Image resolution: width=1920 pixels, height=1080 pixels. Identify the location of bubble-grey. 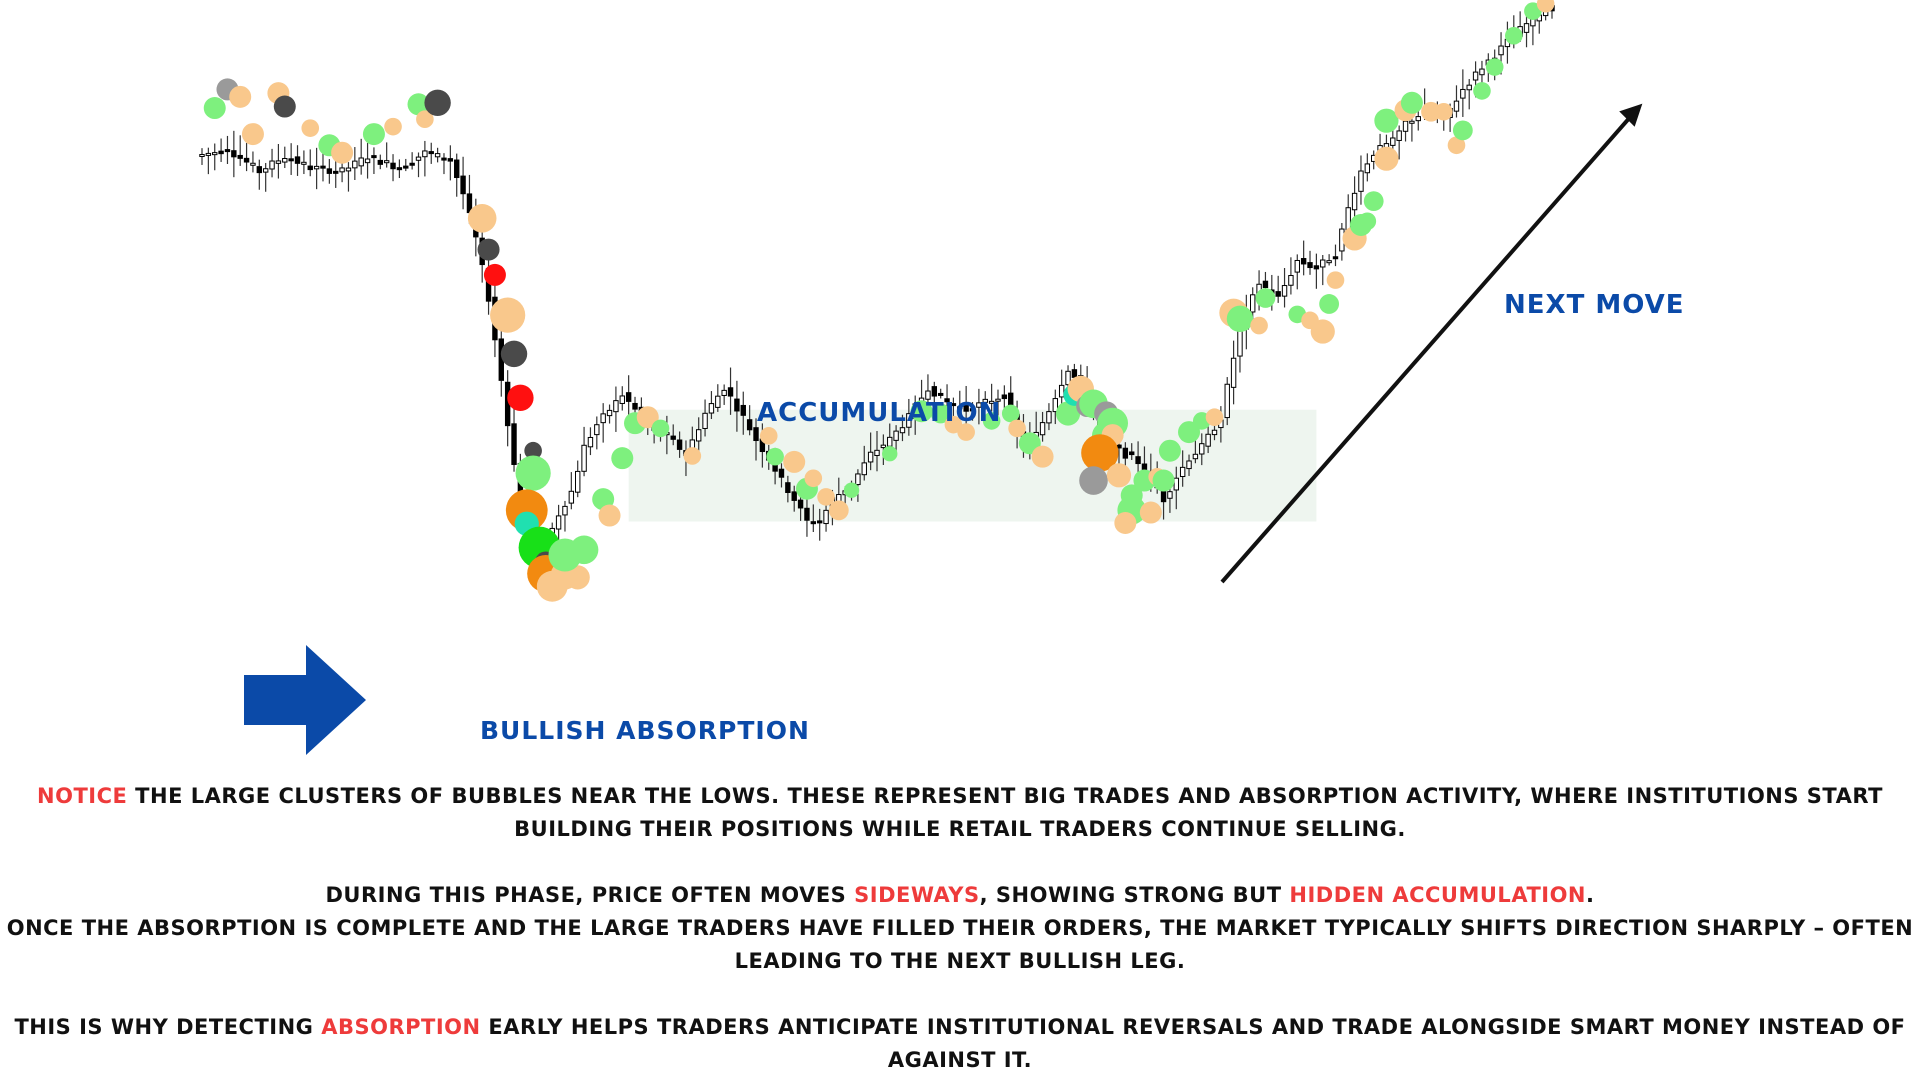
(1093, 480).